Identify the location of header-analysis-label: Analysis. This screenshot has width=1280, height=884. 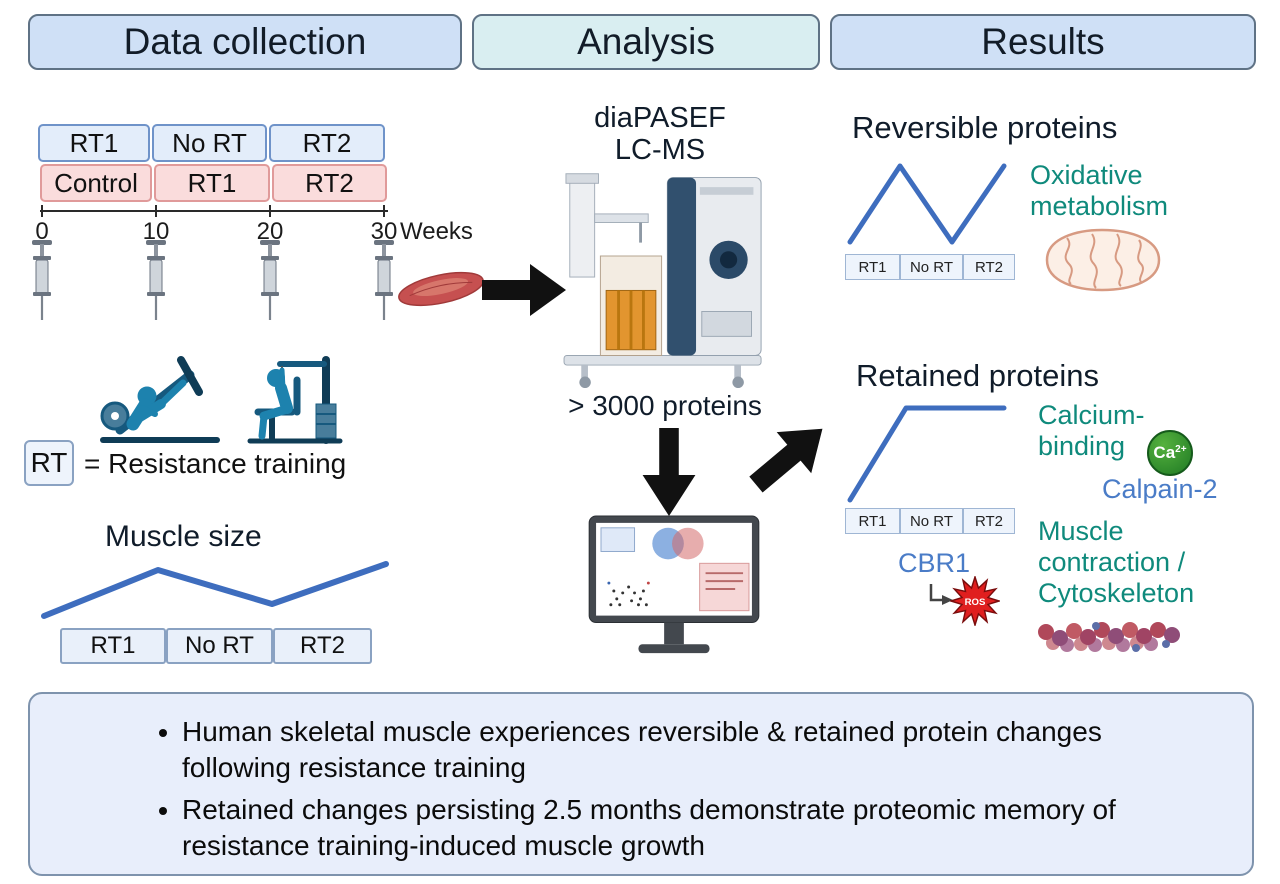
(646, 41).